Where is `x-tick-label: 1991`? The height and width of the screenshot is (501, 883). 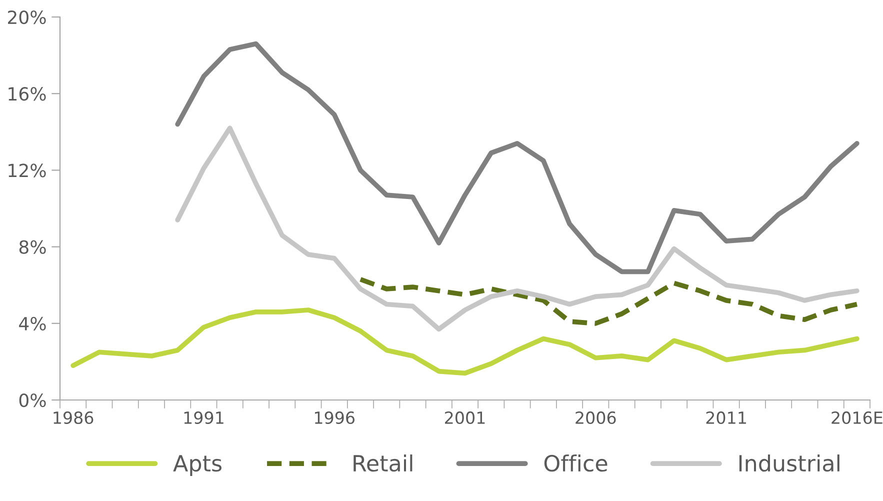 x-tick-label: 1991 is located at coordinates (204, 417).